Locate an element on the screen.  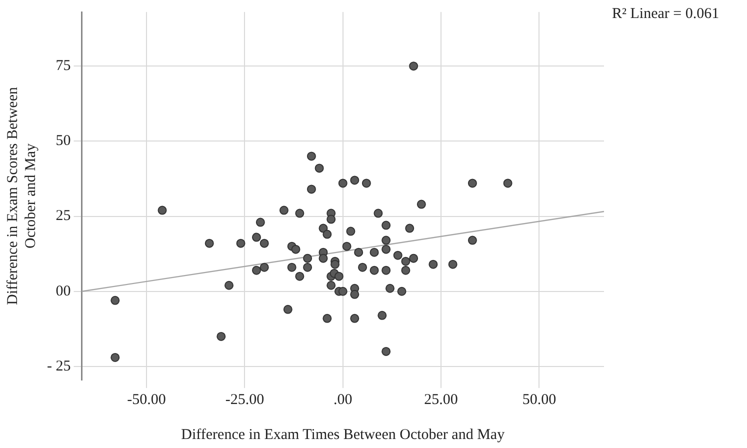
y-tick-label: - 25 is located at coordinates (58, 366).